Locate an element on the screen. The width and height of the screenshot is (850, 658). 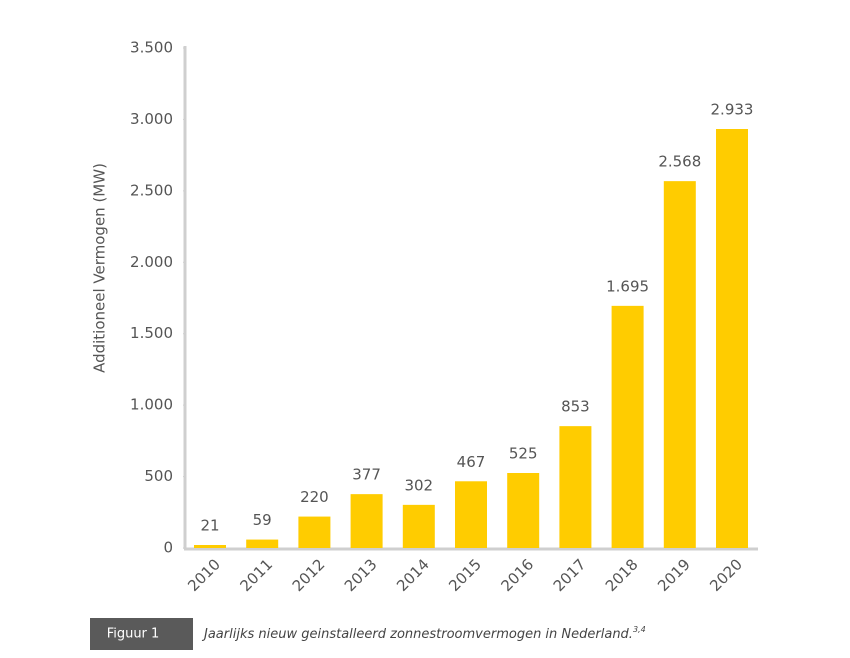
y-tick-label: 1.500 is located at coordinates (151, 333).